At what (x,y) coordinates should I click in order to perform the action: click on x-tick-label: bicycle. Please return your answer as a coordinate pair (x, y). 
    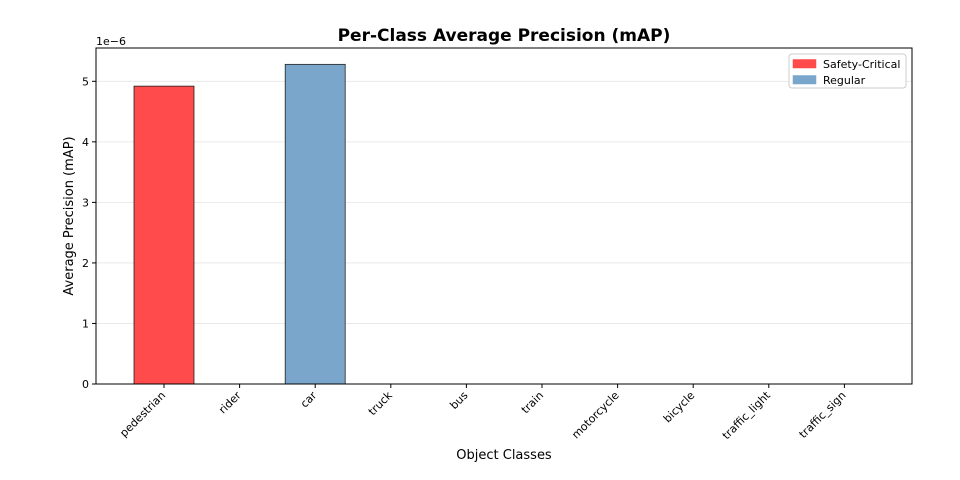
    Looking at the image, I should click on (679, 407).